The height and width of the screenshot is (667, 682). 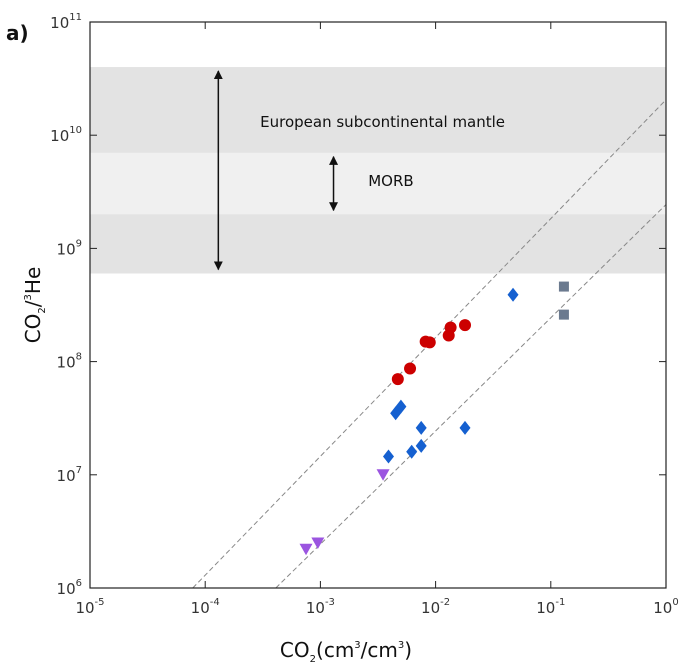 I want to click on x-tick-label-4: 10⁻¹, so click(x=550, y=607).